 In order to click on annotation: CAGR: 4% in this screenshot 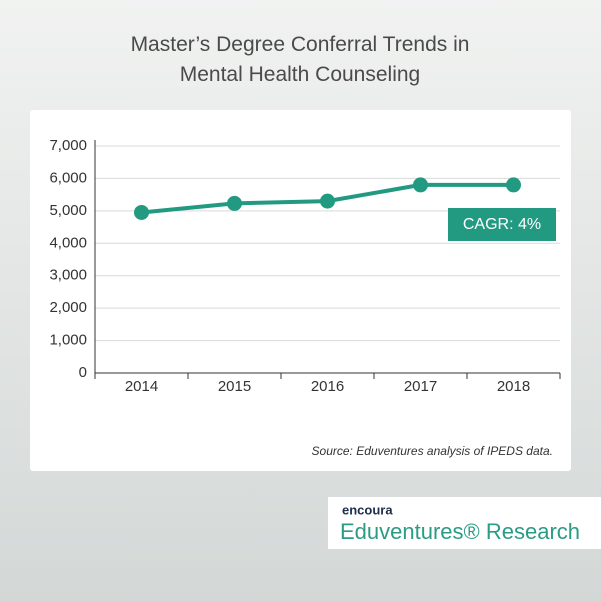, I will do `click(502, 224)`.